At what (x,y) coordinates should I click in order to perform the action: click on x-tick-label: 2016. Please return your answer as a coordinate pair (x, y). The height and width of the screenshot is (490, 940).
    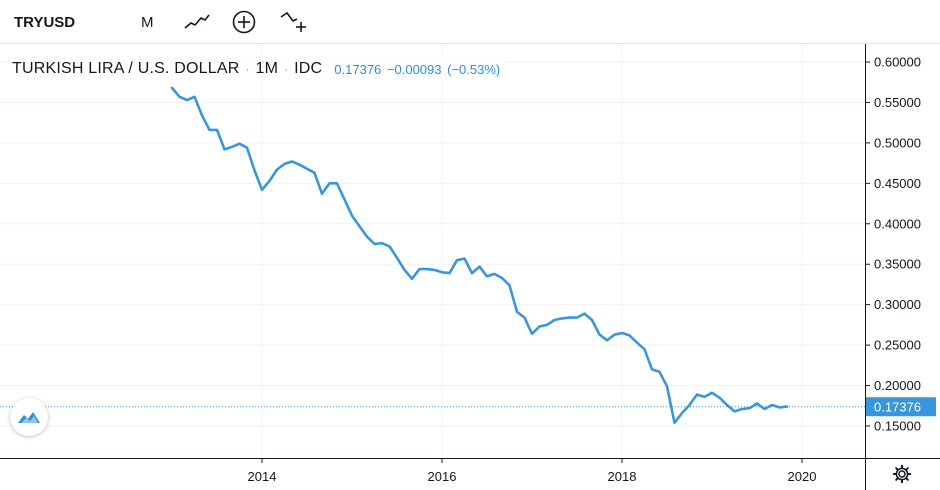
    Looking at the image, I should click on (442, 476).